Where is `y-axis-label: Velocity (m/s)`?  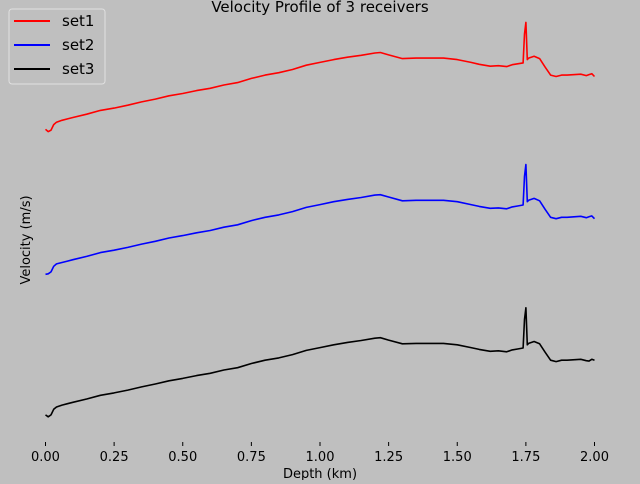 y-axis-label: Velocity (m/s) is located at coordinates (26, 239).